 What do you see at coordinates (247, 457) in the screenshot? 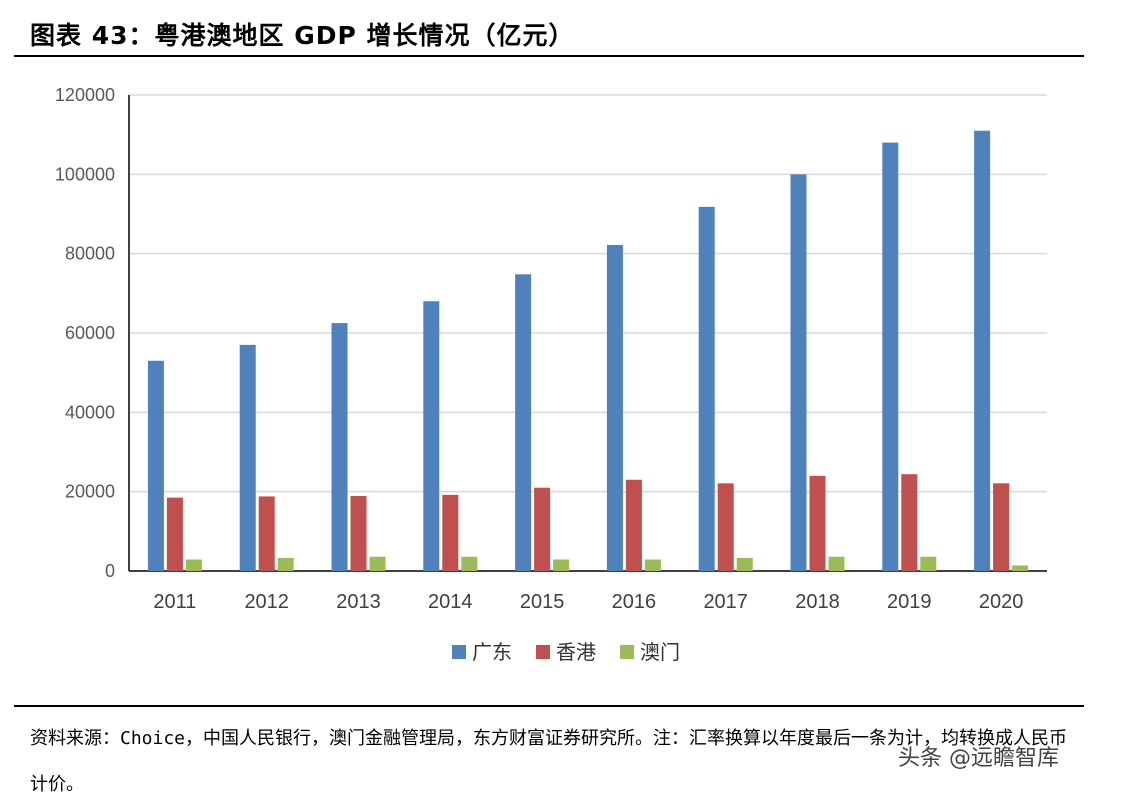
I see `bar-广东-2012` at bounding box center [247, 457].